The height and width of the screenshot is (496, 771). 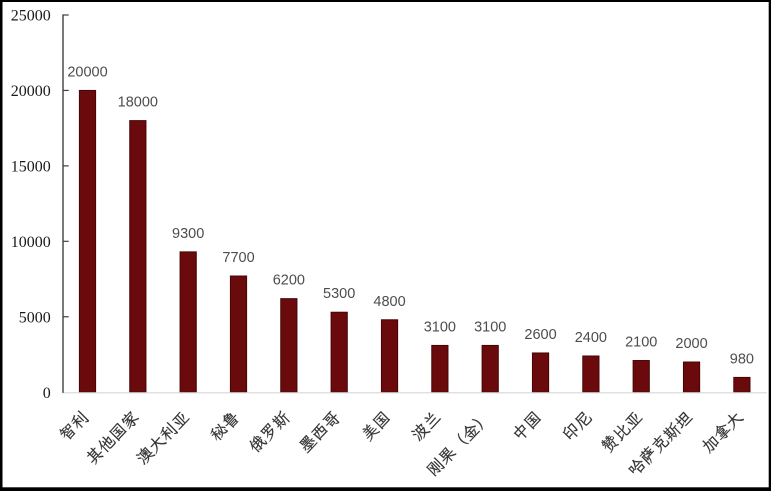 What do you see at coordinates (31, 16) in the screenshot?
I see `svg-text: 25000` at bounding box center [31, 16].